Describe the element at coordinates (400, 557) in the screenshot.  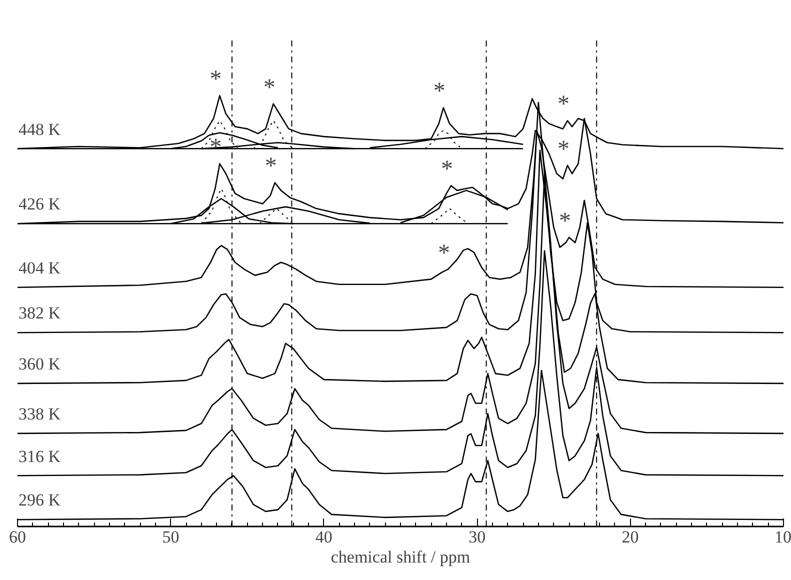
I see `x-axis-title: chemical shift / ppm` at that location.